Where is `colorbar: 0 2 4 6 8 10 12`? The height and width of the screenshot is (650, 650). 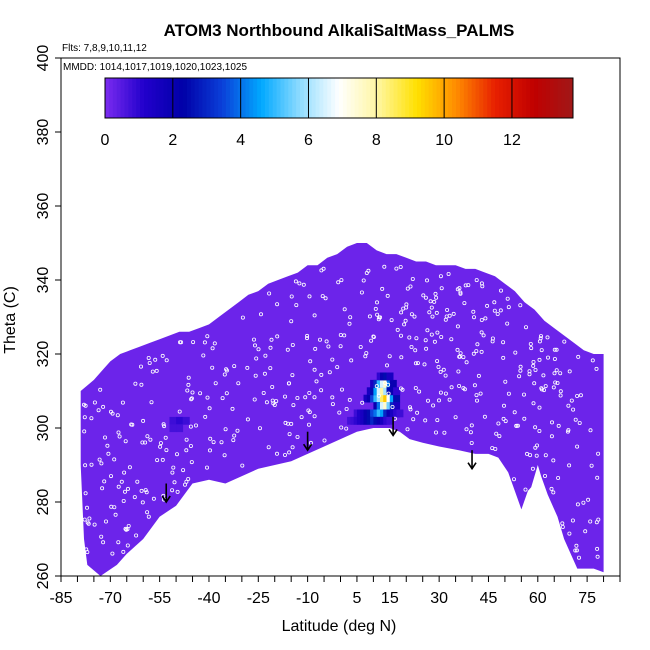 colorbar: 0 2 4 6 8 10 12 is located at coordinates (337, 113).